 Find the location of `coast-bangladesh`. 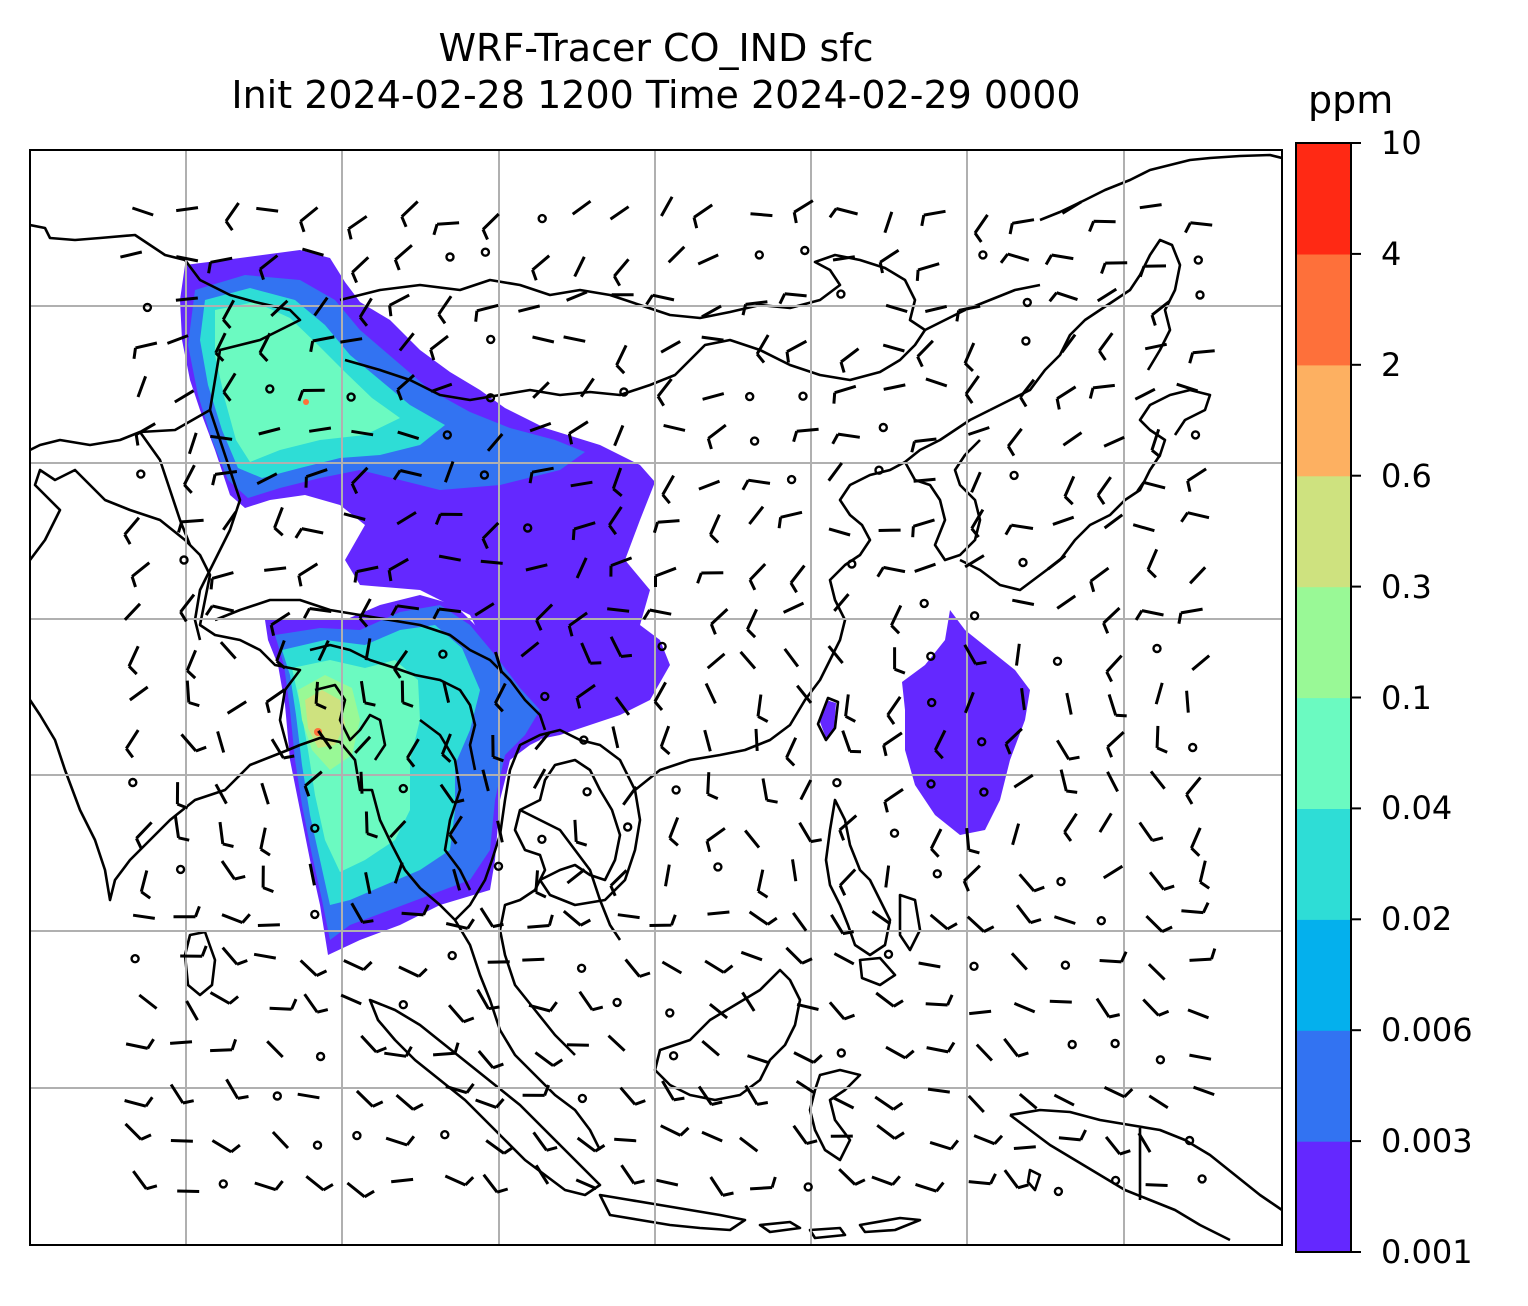

coast-bangladesh is located at coordinates (444, 943).